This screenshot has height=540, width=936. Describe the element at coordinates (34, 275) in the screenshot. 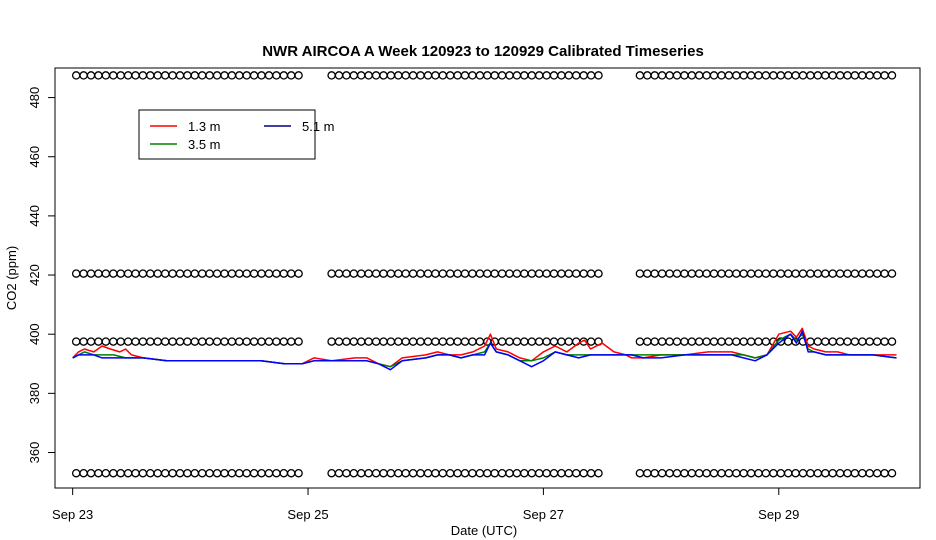

I see `y-tick-label: 420` at that location.